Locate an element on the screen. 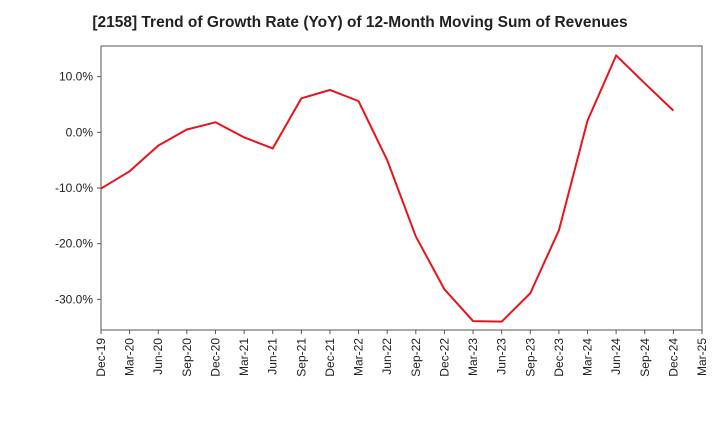  y-tick-label: -20.0% is located at coordinates (74, 244).